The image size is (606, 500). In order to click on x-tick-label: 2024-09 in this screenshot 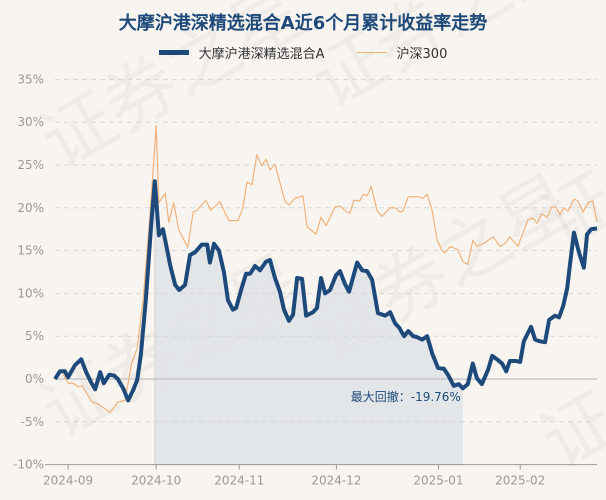, I will do `click(68, 481)`.